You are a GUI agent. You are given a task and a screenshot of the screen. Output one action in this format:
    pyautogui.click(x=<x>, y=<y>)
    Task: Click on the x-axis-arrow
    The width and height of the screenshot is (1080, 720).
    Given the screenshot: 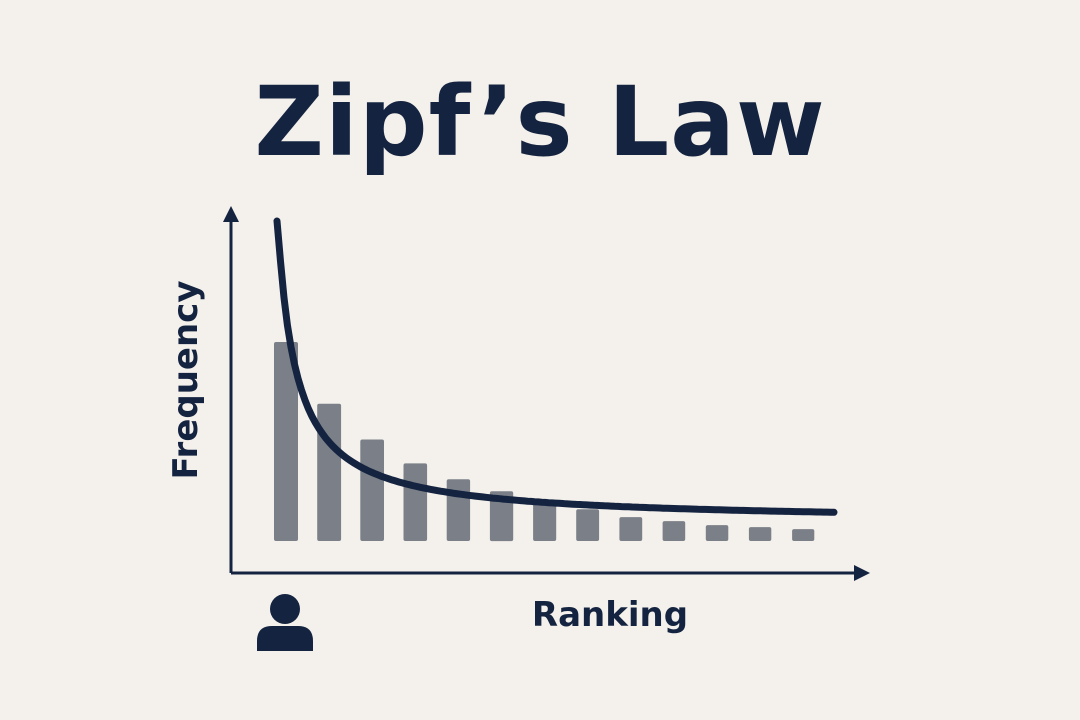 What is the action you would take?
    pyautogui.click(x=862, y=573)
    